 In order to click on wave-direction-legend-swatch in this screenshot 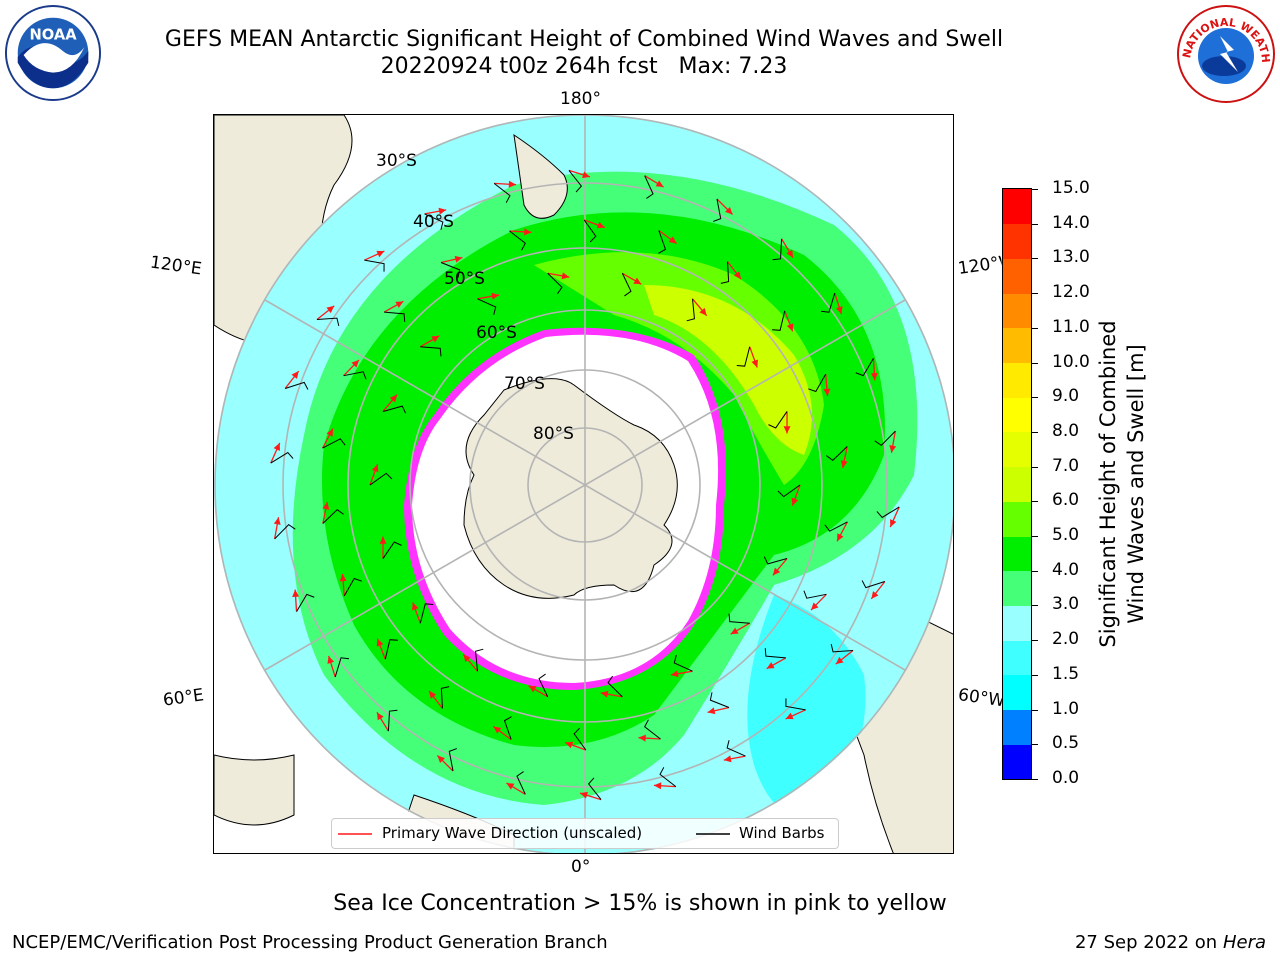, I will do `click(355, 834)`.